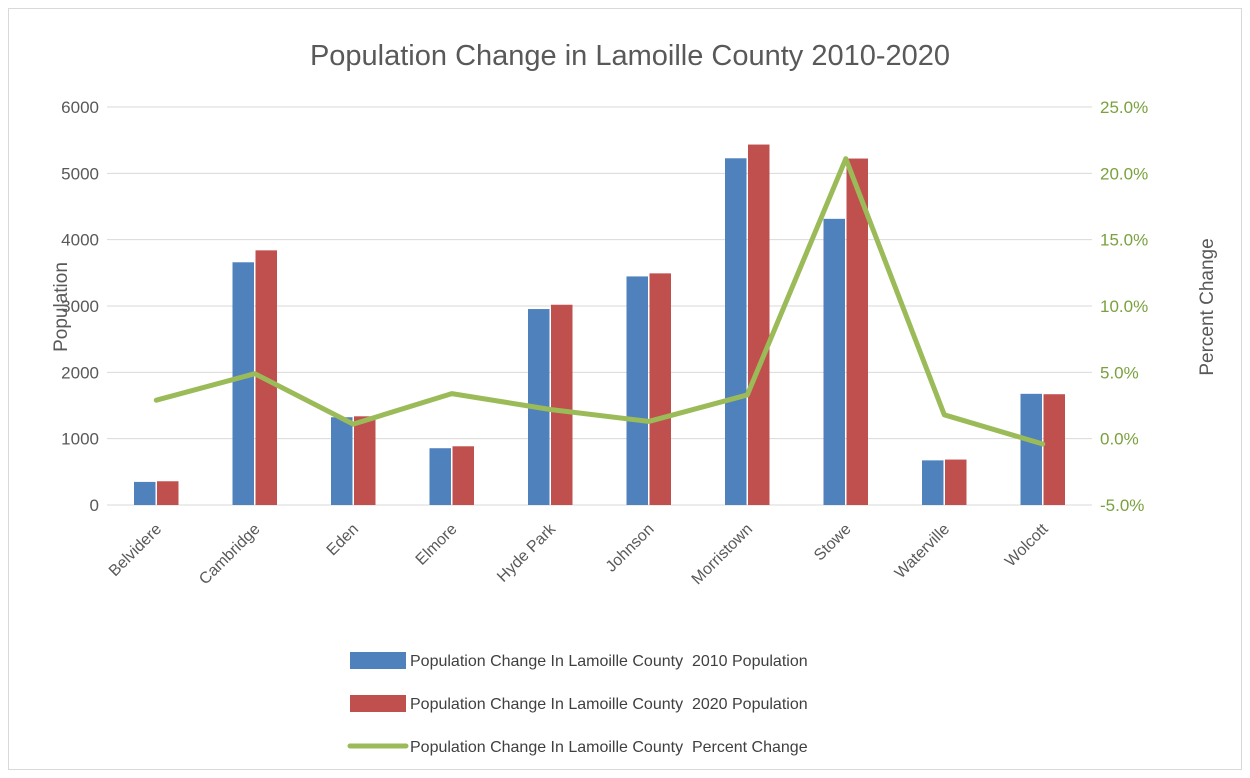 The height and width of the screenshot is (778, 1250). What do you see at coordinates (1119, 372) in the screenshot?
I see `right-tick-label: 5.0%` at bounding box center [1119, 372].